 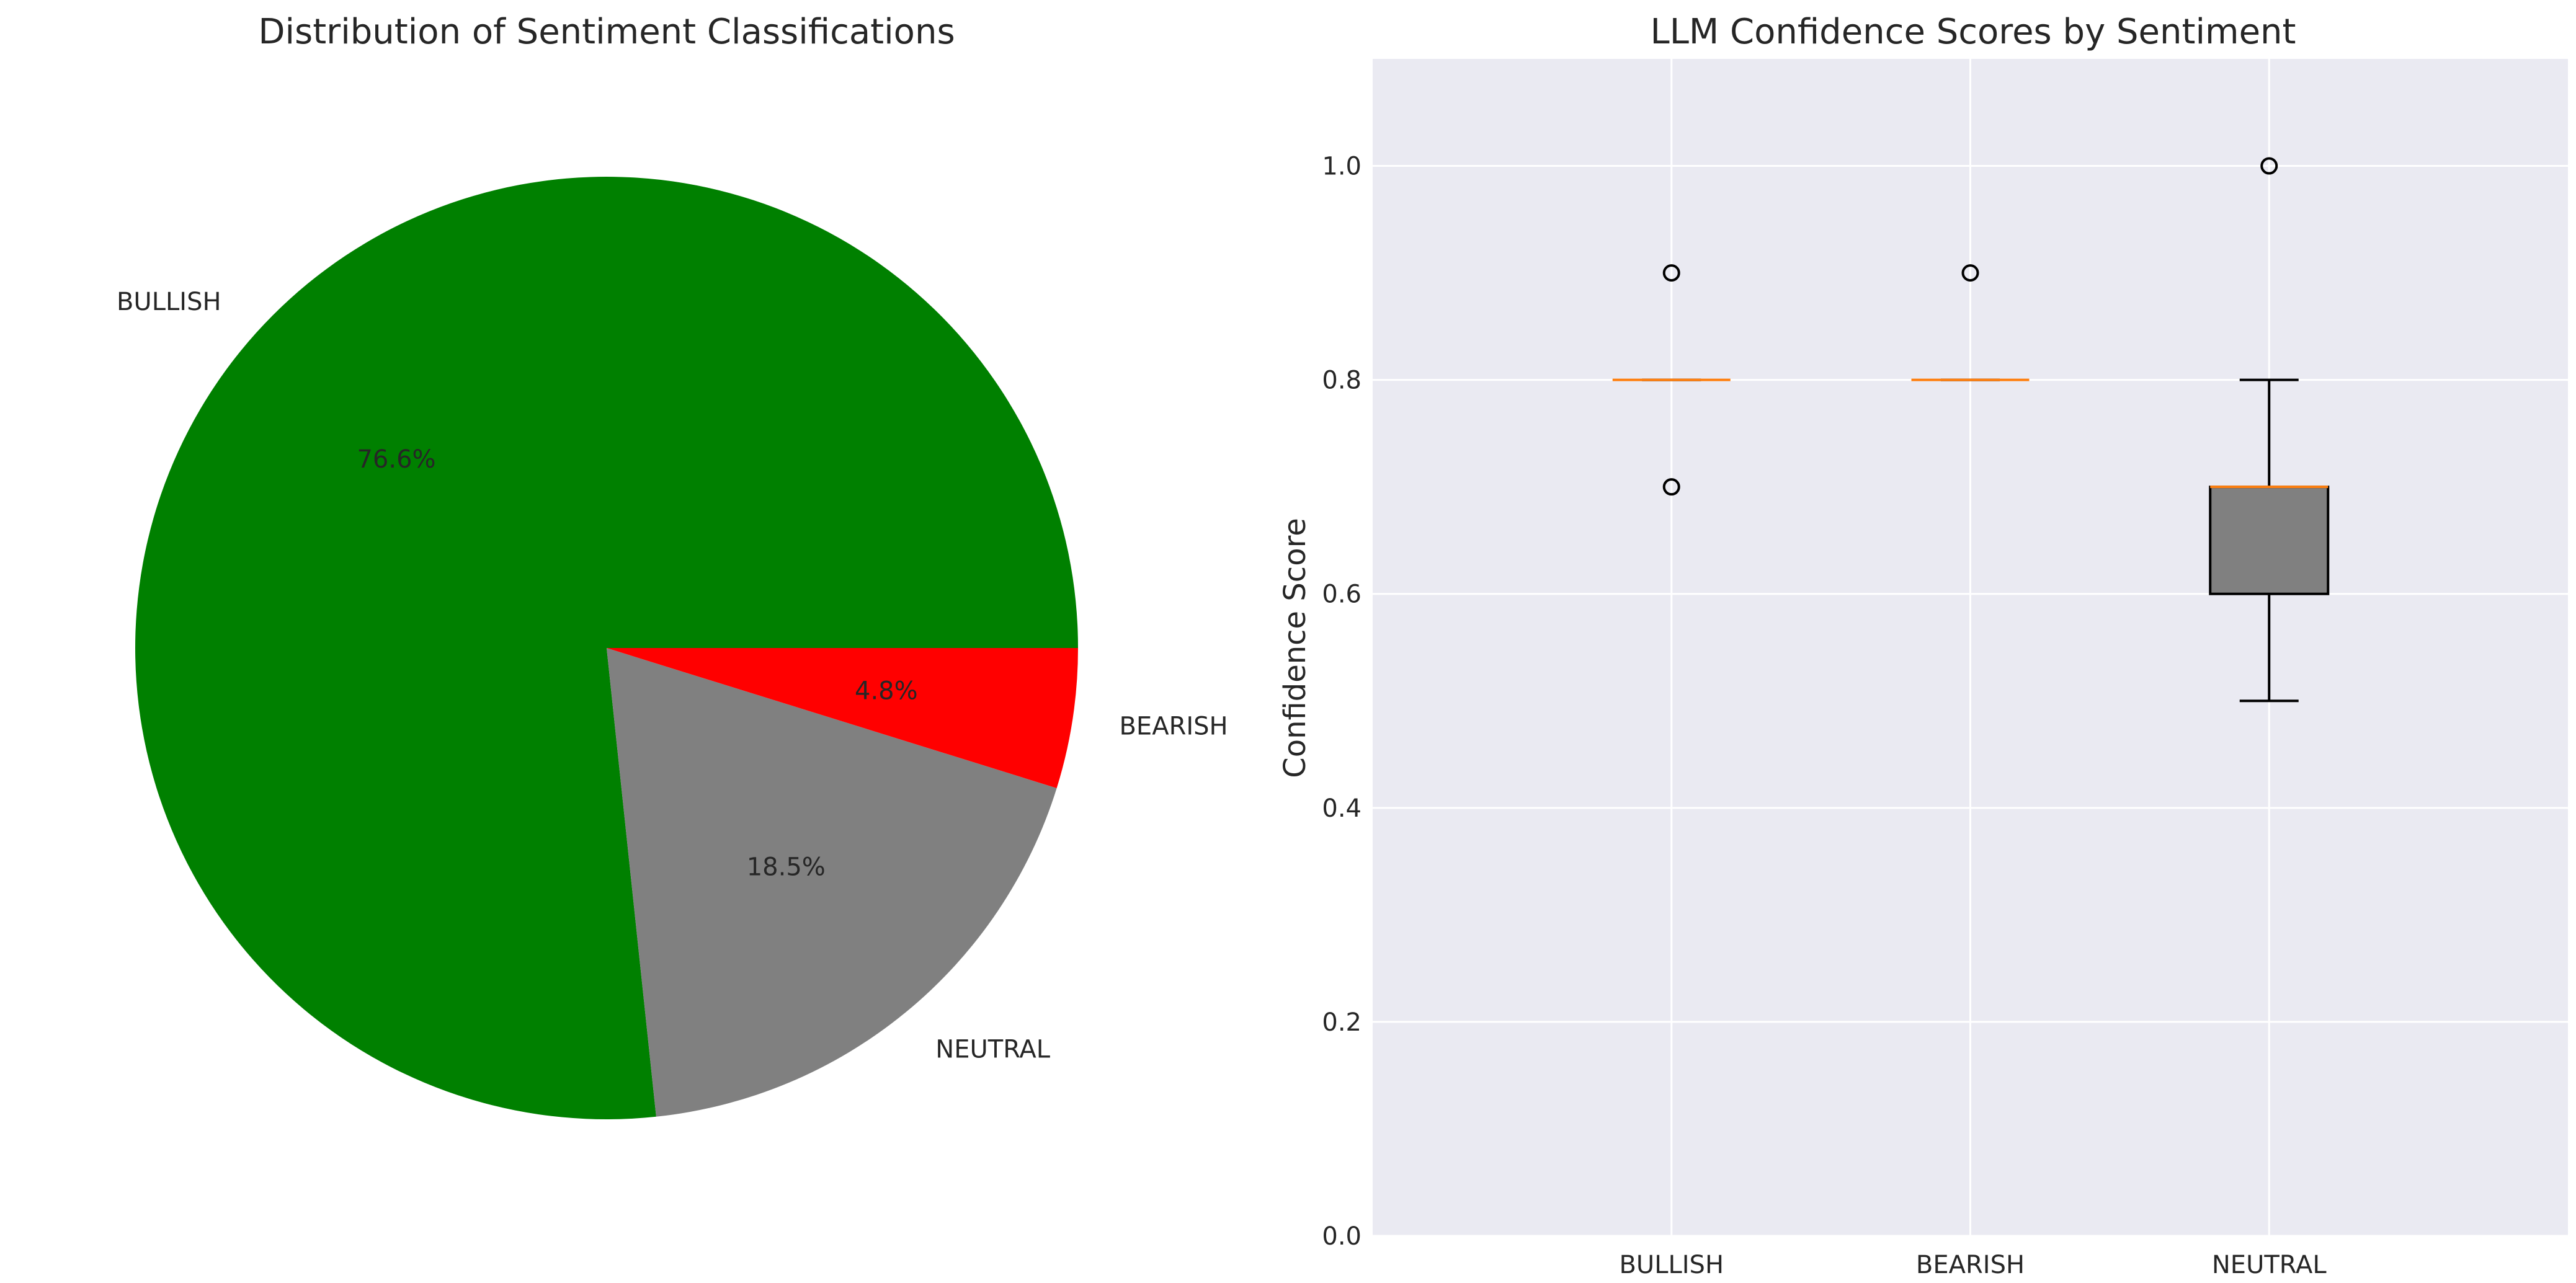 What do you see at coordinates (887, 691) in the screenshot?
I see `pie-pct-bearish: 4.8%` at bounding box center [887, 691].